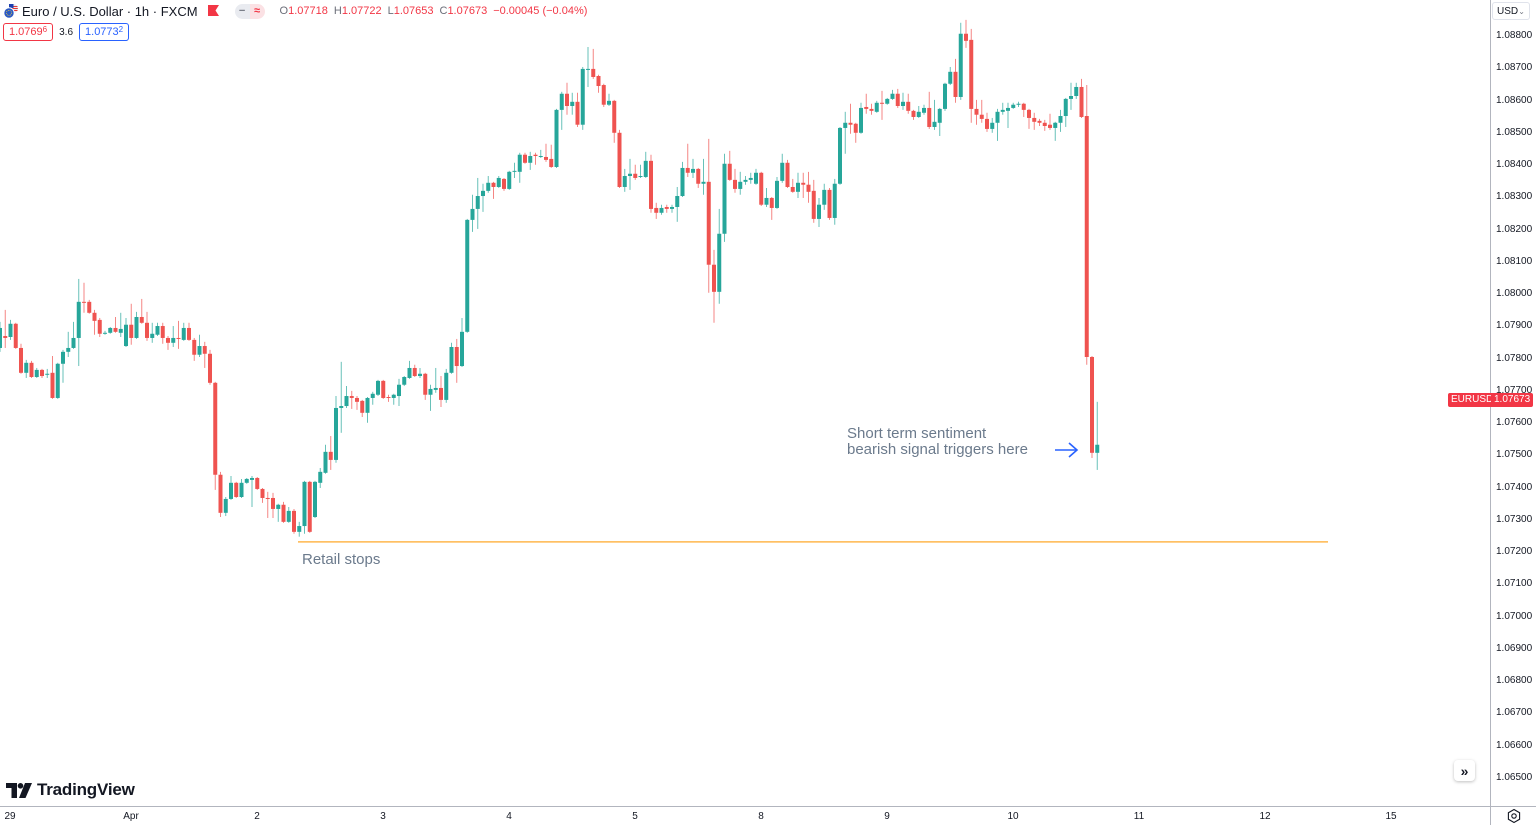 Image resolution: width=1536 pixels, height=825 pixels. Describe the element at coordinates (257, 11) in the screenshot. I see `approx-icon: ≈` at that location.